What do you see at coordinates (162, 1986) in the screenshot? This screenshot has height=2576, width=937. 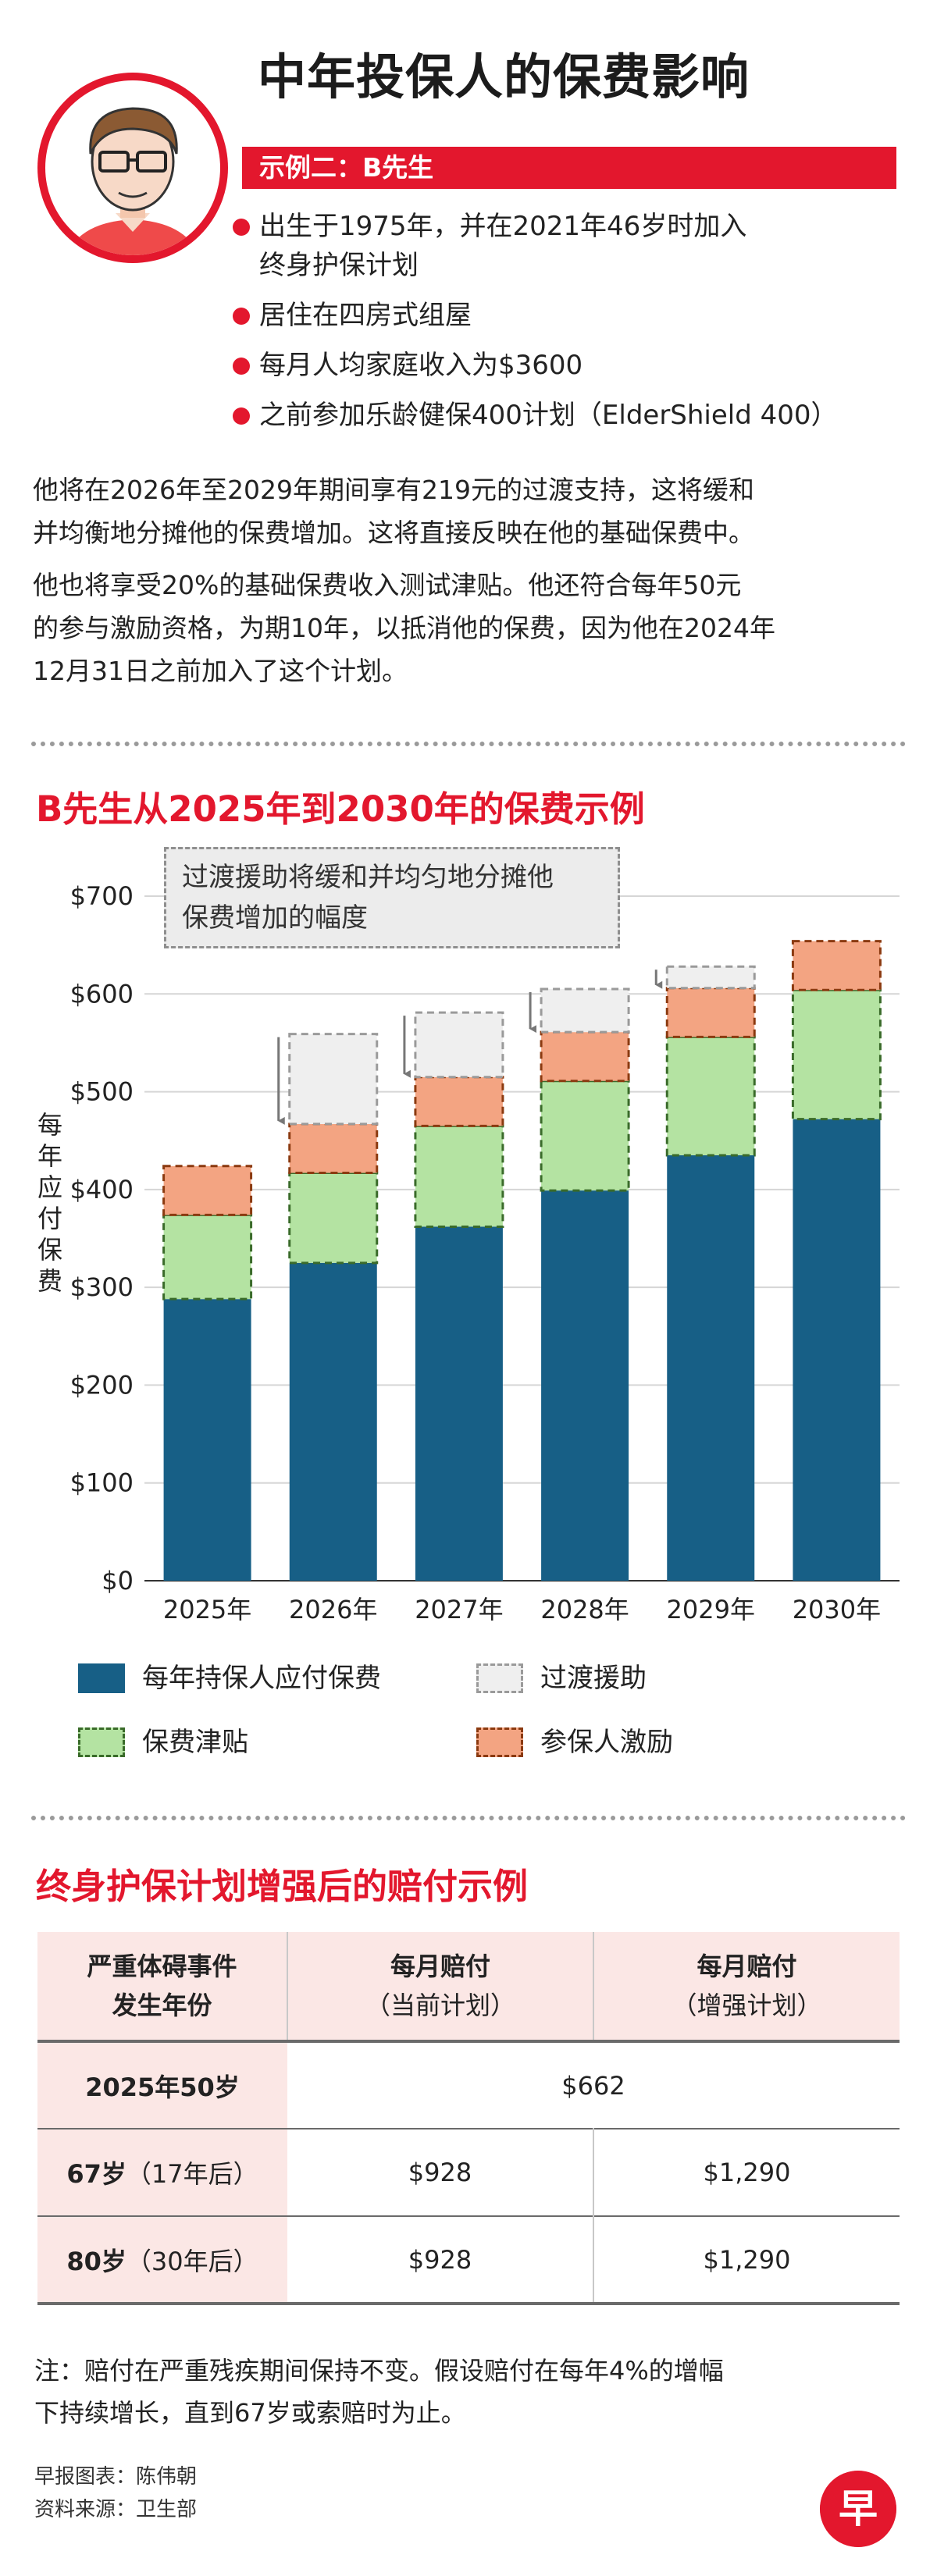 I see `table-header-cell: 严重体碍事件 发生年份` at bounding box center [162, 1986].